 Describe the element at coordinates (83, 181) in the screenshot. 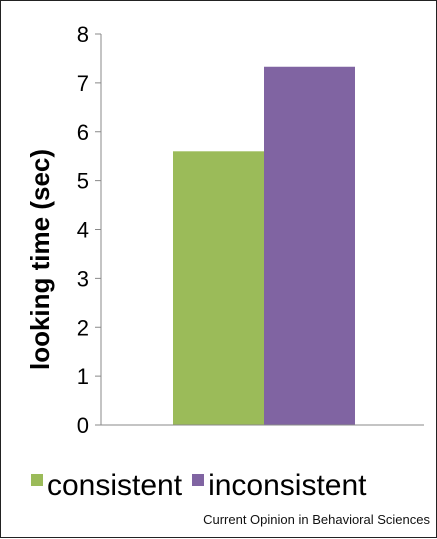

I see `y-tick-label-5: 5` at that location.